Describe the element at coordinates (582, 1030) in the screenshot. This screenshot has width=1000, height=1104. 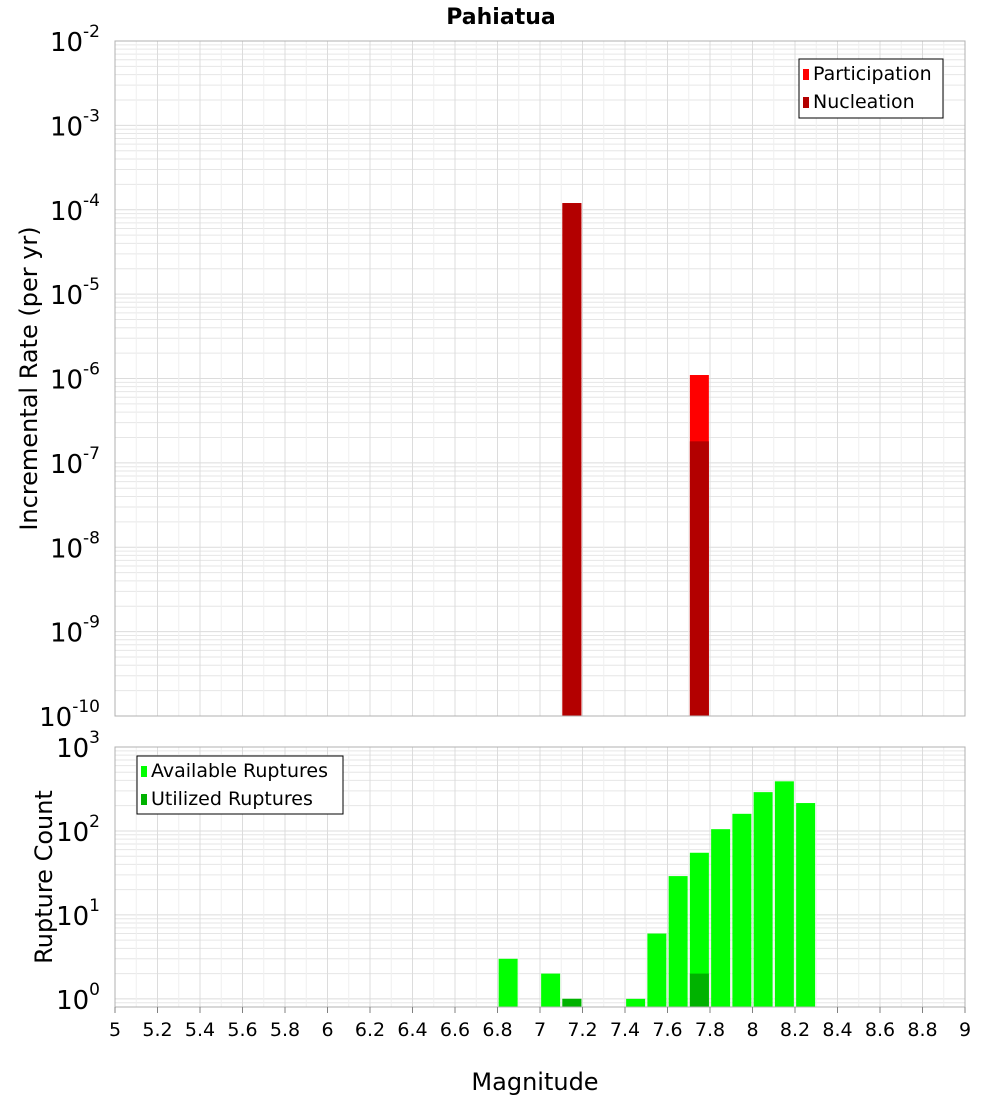
I see `x-tick-label: 7.2` at that location.